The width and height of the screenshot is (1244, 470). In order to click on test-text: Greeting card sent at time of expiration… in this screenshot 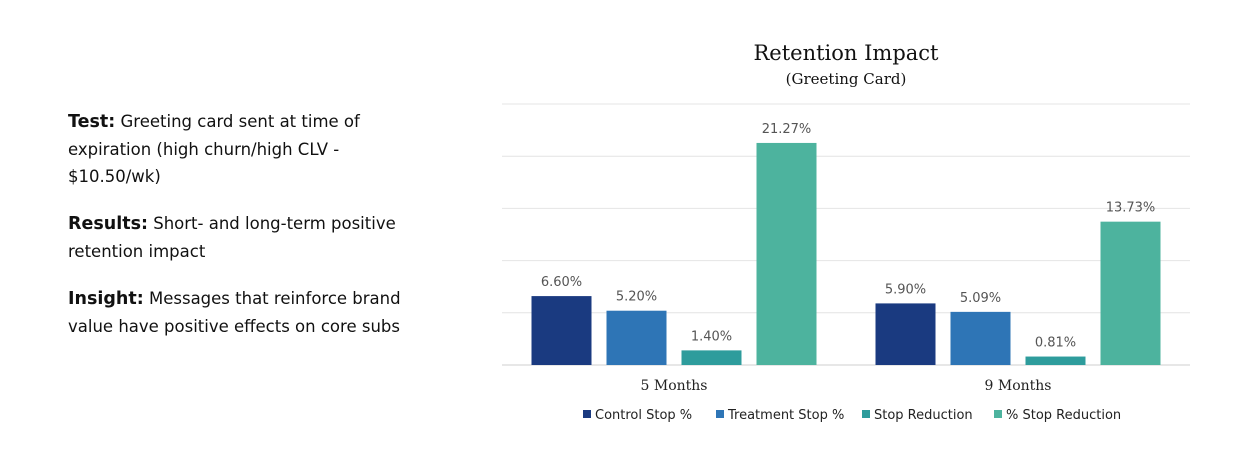, I will do `click(214, 149)`.